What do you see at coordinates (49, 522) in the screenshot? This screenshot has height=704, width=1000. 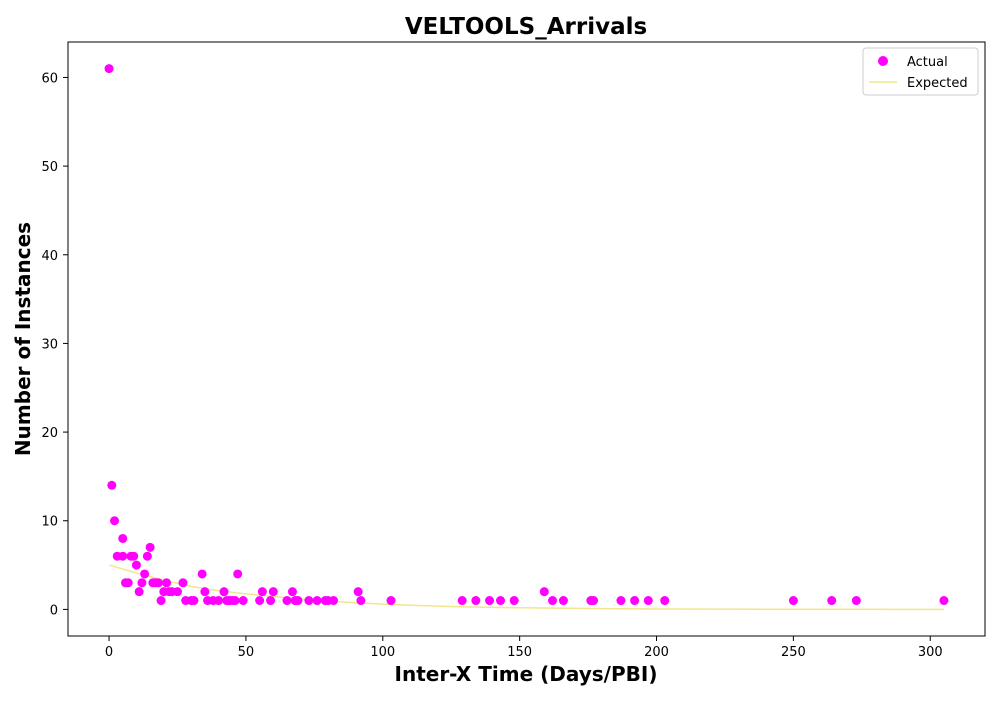 I see `y-tick-label: 10` at bounding box center [49, 522].